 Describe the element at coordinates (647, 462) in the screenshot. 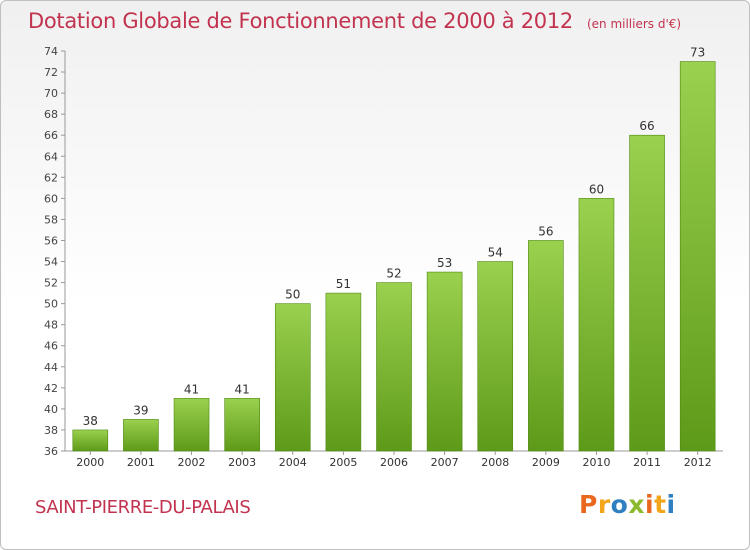

I see `x-tick-label: 2011` at that location.